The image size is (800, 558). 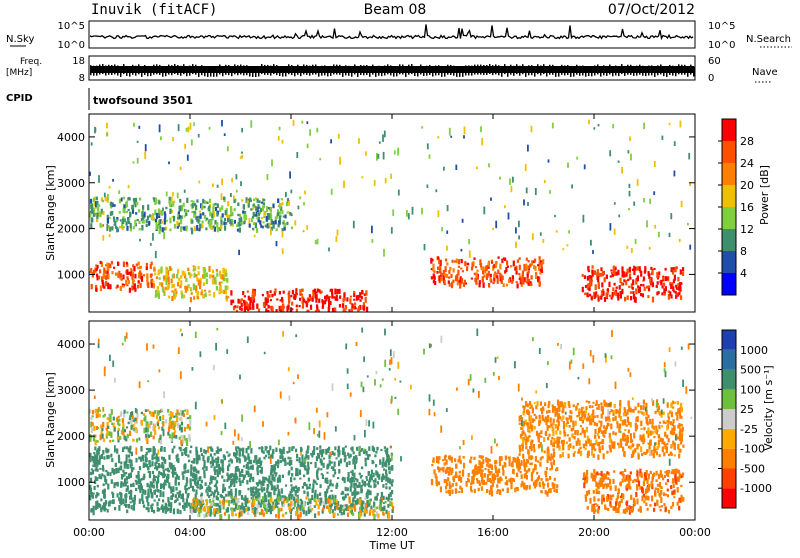 I want to click on date-title: 07/Oct/2012, so click(x=651, y=10).